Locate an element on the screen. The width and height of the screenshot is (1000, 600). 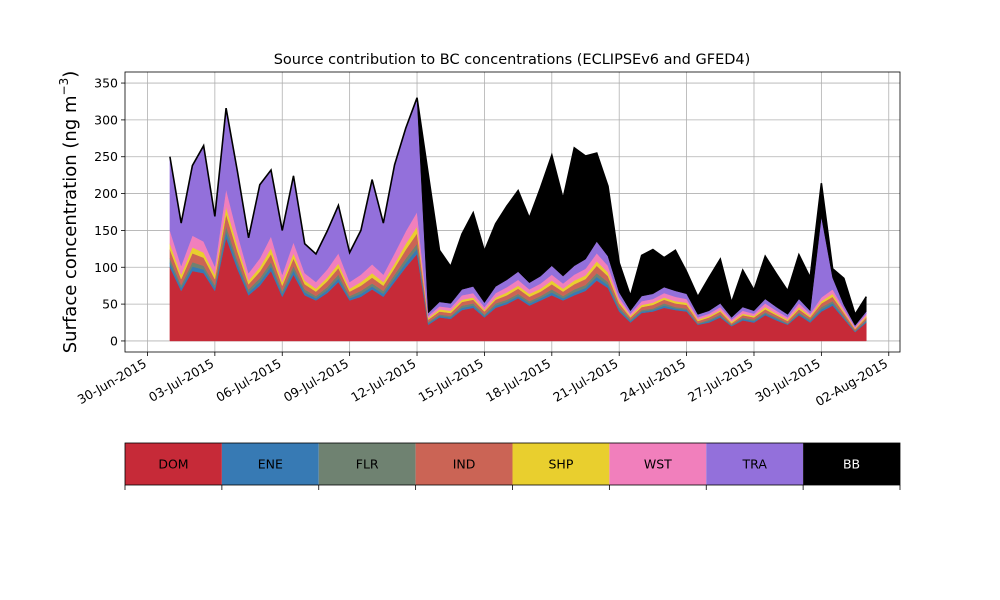
legend-label-shp: SHP is located at coordinates (561, 464).